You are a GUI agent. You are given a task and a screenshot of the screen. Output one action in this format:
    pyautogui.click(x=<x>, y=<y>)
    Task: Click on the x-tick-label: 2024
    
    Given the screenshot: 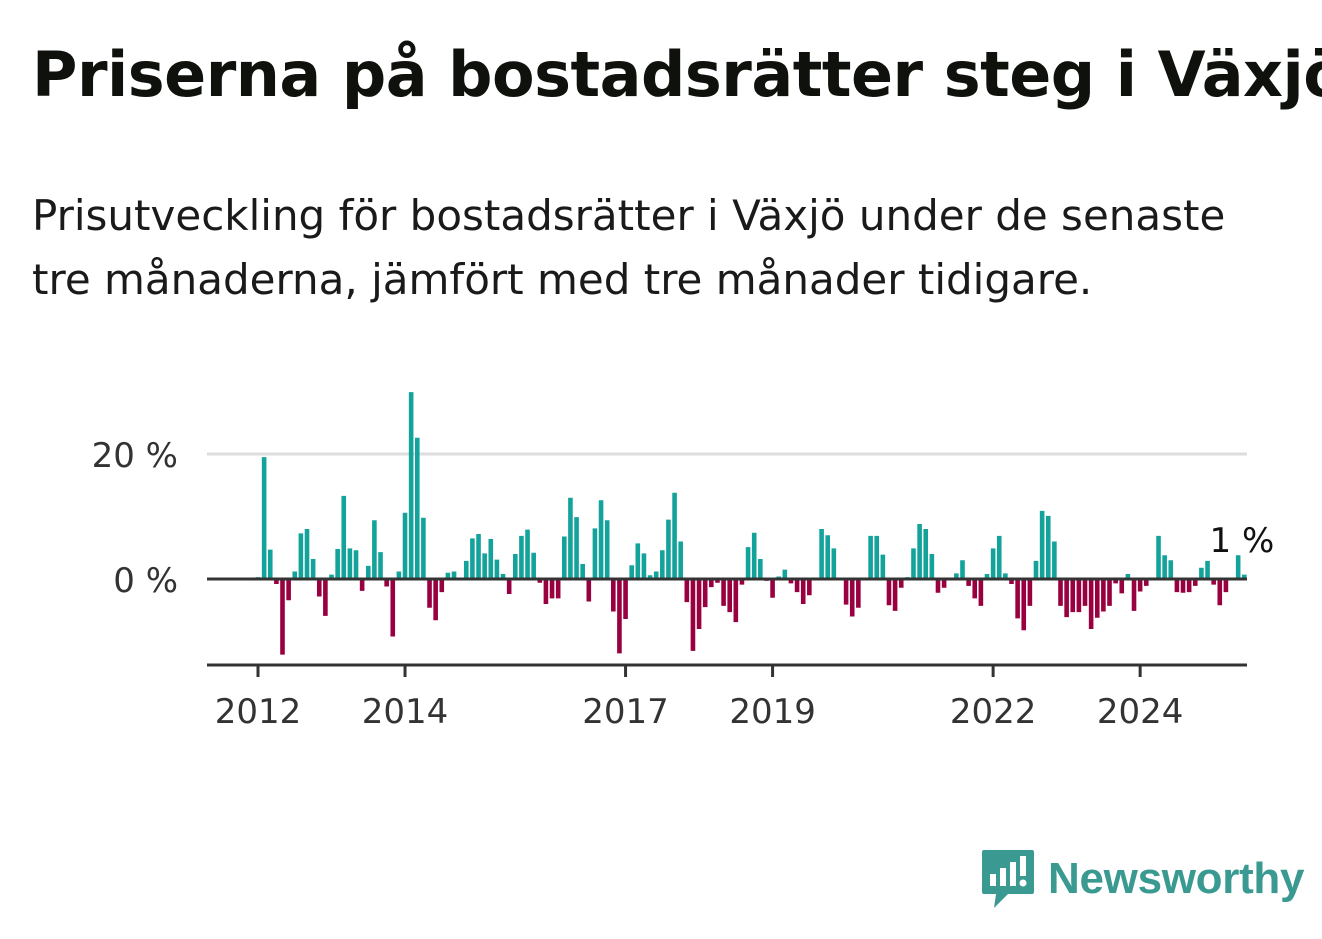 What is the action you would take?
    pyautogui.click(x=1140, y=712)
    